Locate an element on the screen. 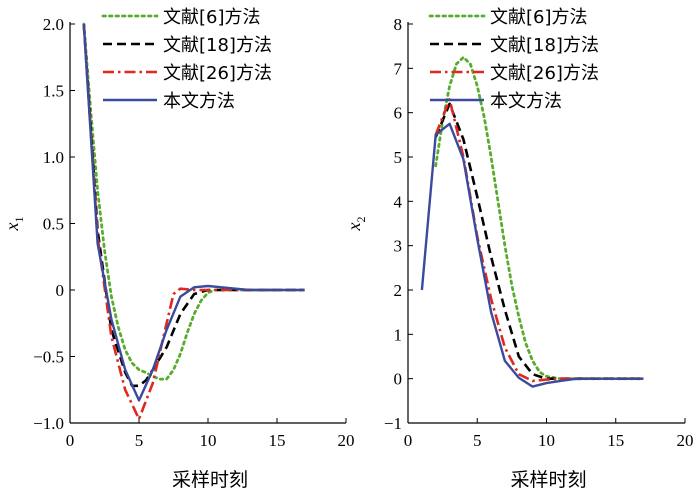  y-tick-label: 8 is located at coordinates (398, 24).